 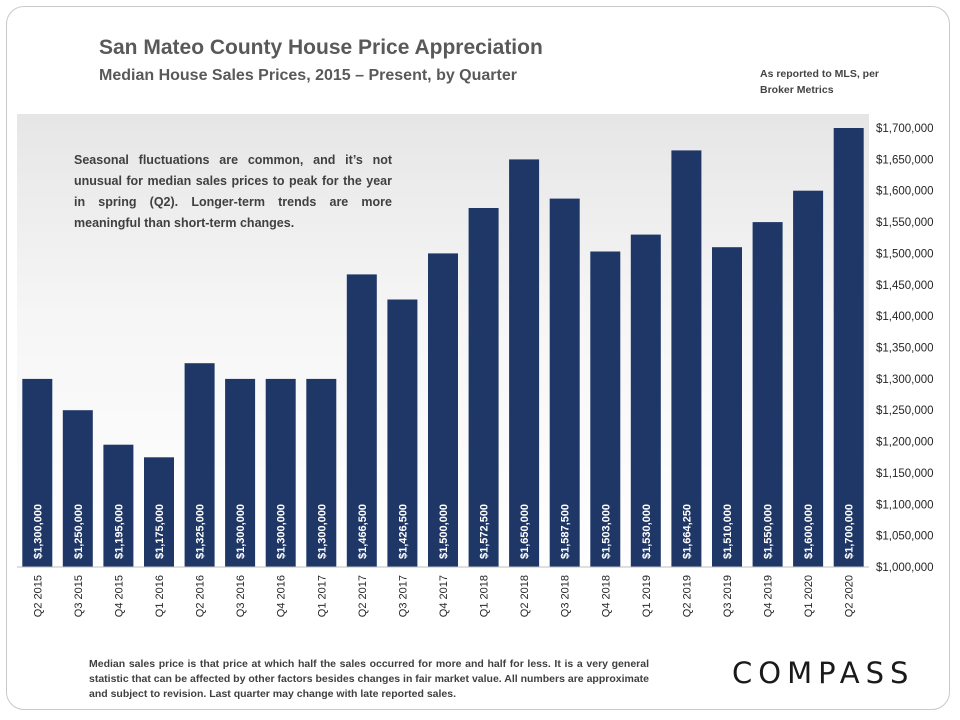 What do you see at coordinates (905, 537) in the screenshot?
I see `y-tick-label: $1,050,000` at bounding box center [905, 537].